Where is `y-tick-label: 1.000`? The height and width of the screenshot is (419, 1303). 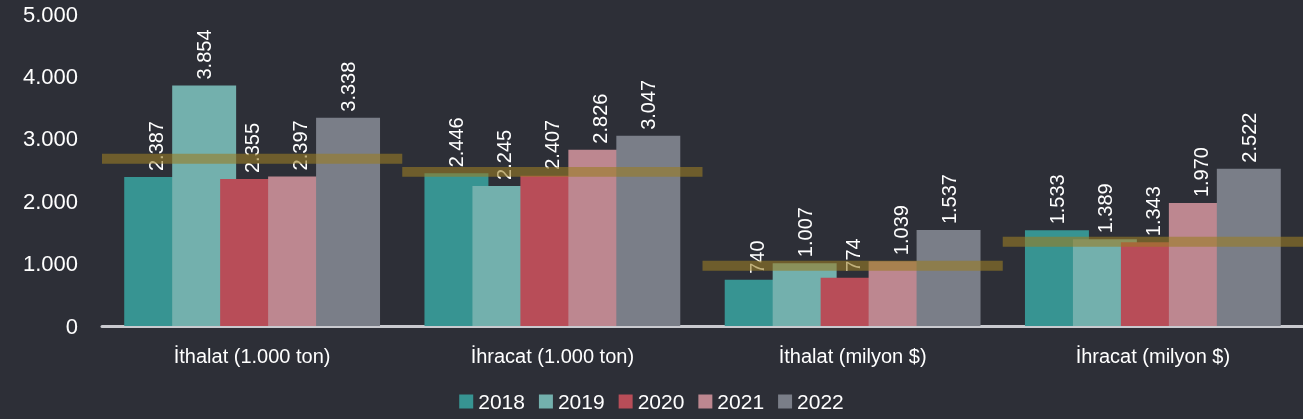 y-tick-label: 1.000 is located at coordinates (50, 264).